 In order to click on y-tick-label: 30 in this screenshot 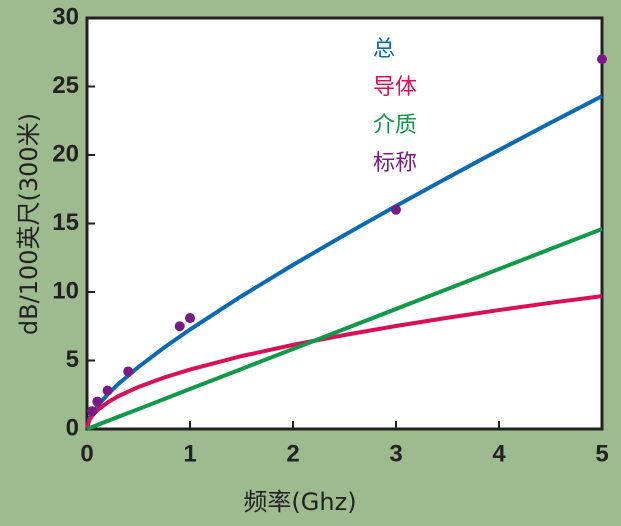, I will do `click(65, 16)`.